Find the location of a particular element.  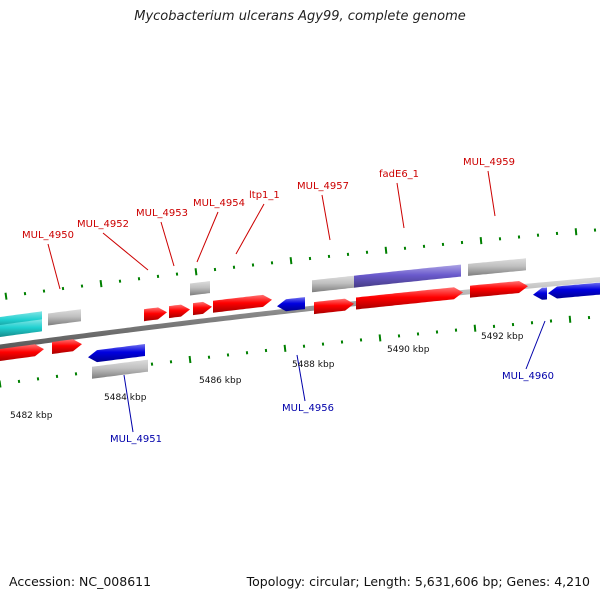

gene-label: MUL_4951 is located at coordinates (136, 439).